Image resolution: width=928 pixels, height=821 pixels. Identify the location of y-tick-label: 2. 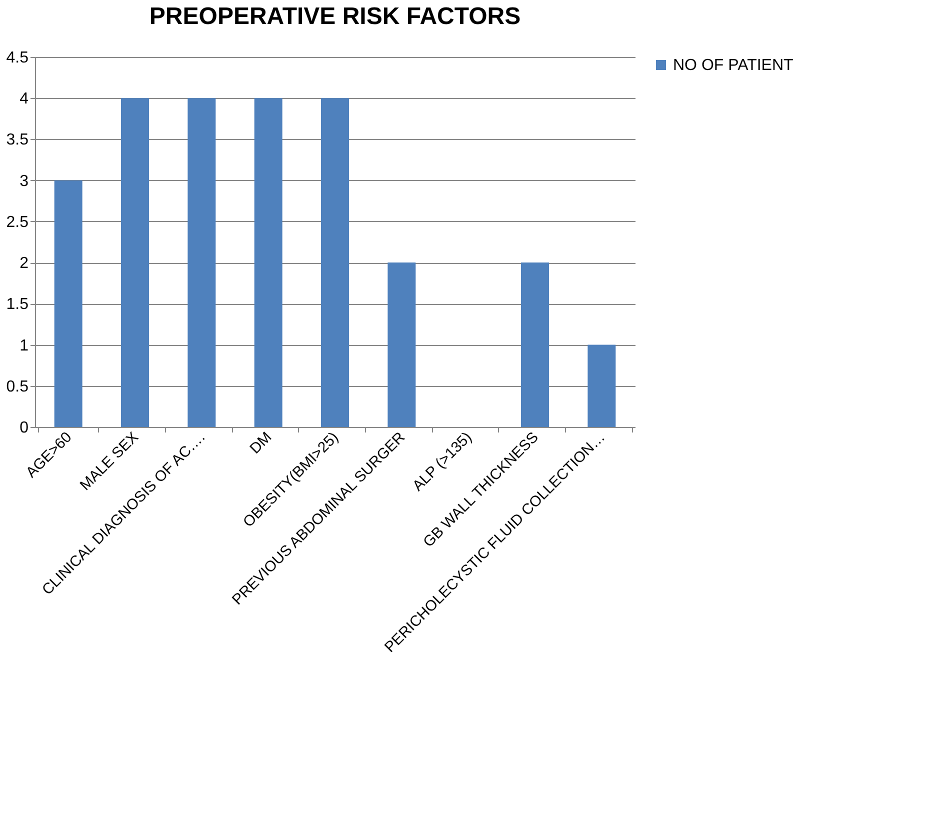
(24, 263).